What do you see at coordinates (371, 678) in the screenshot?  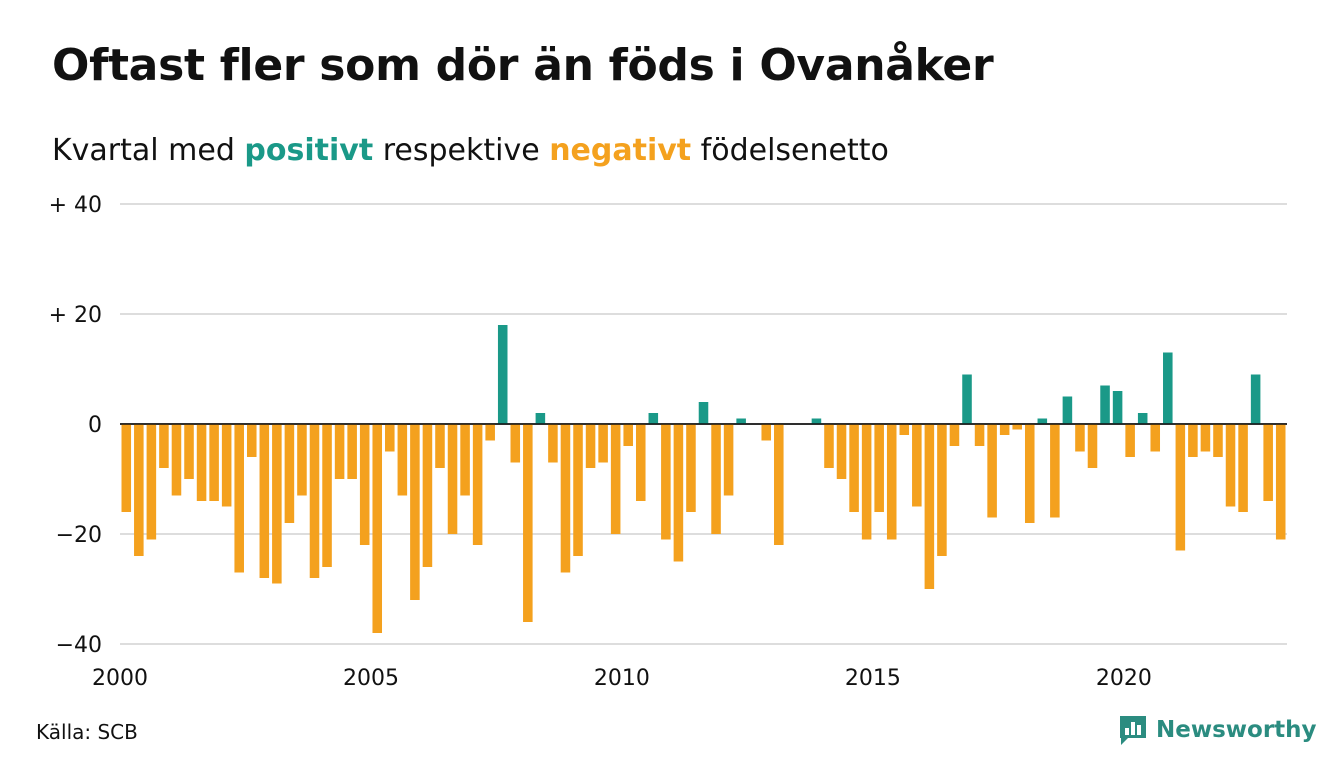 I see `x-tick-label: 2005` at bounding box center [371, 678].